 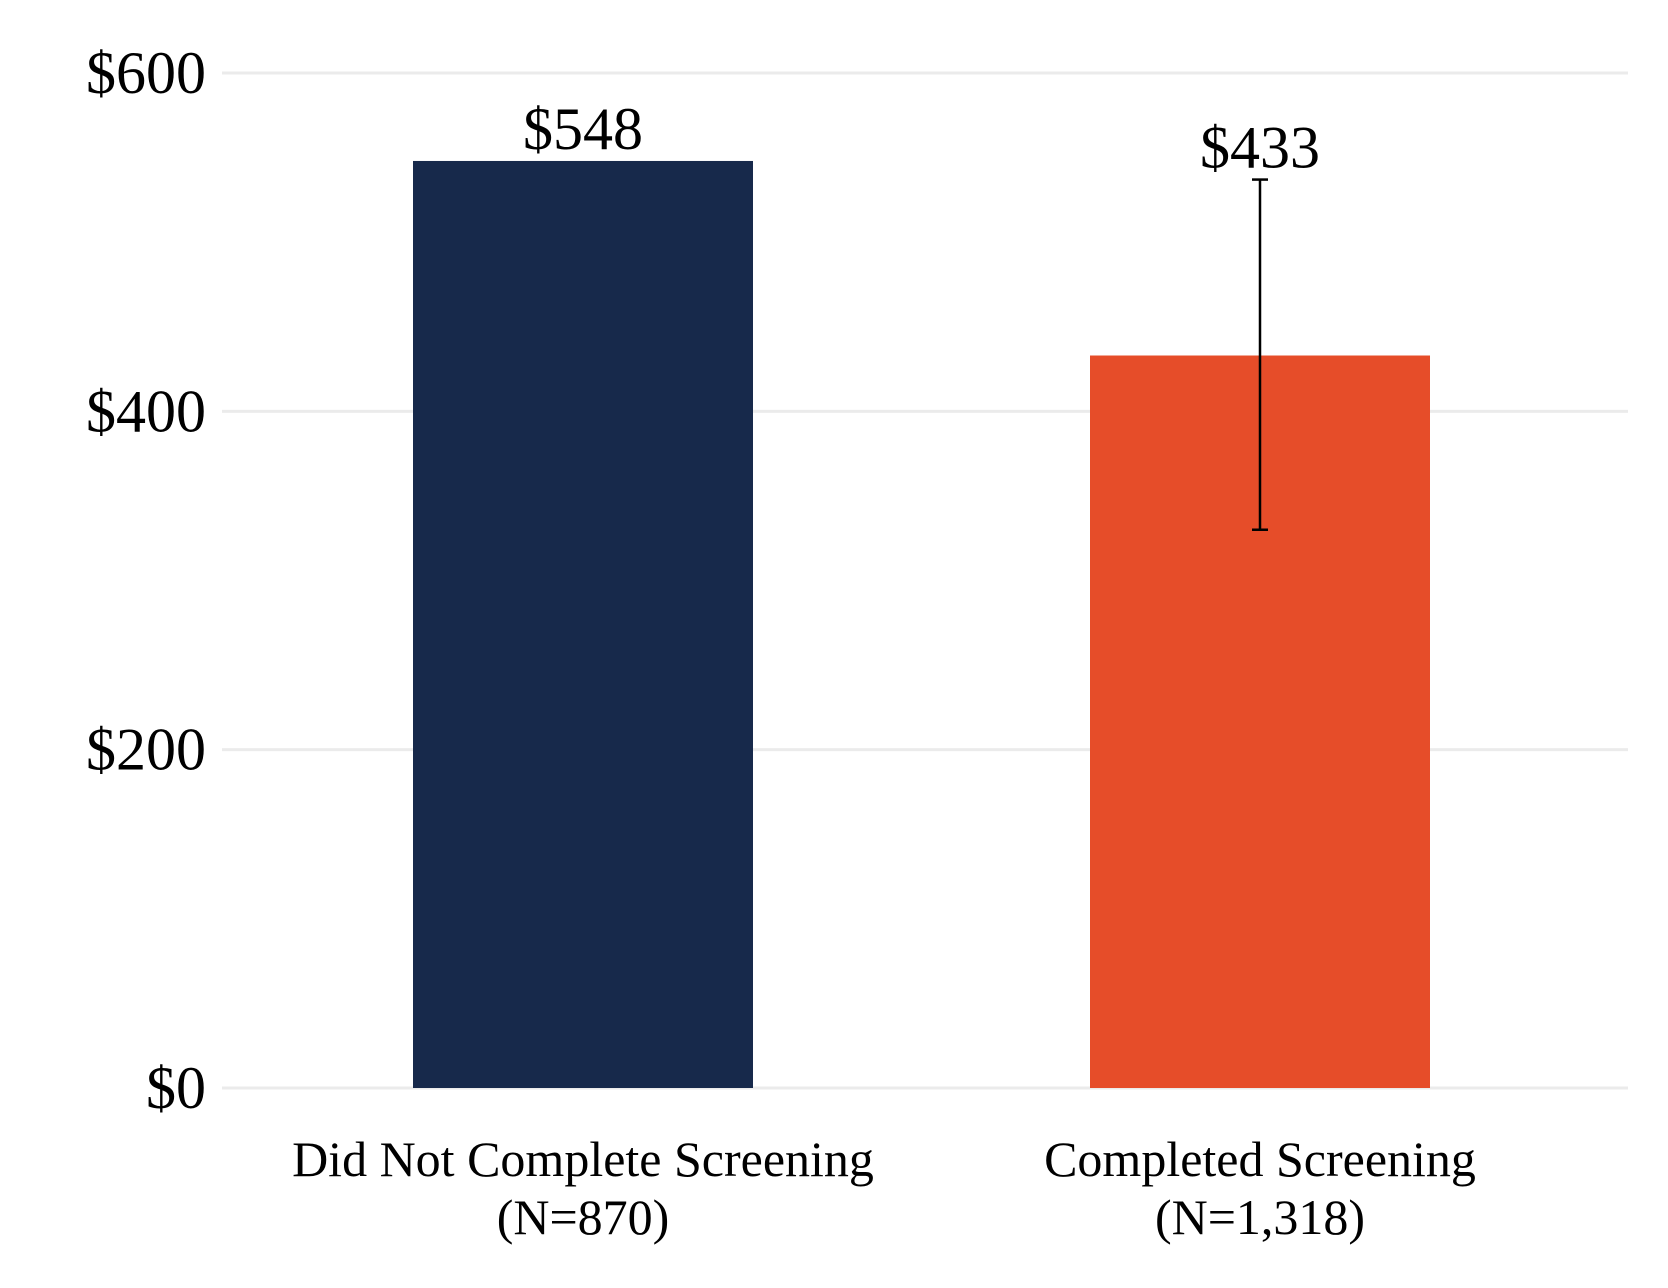 What do you see at coordinates (1260, 354) in the screenshot?
I see `error-bars` at bounding box center [1260, 354].